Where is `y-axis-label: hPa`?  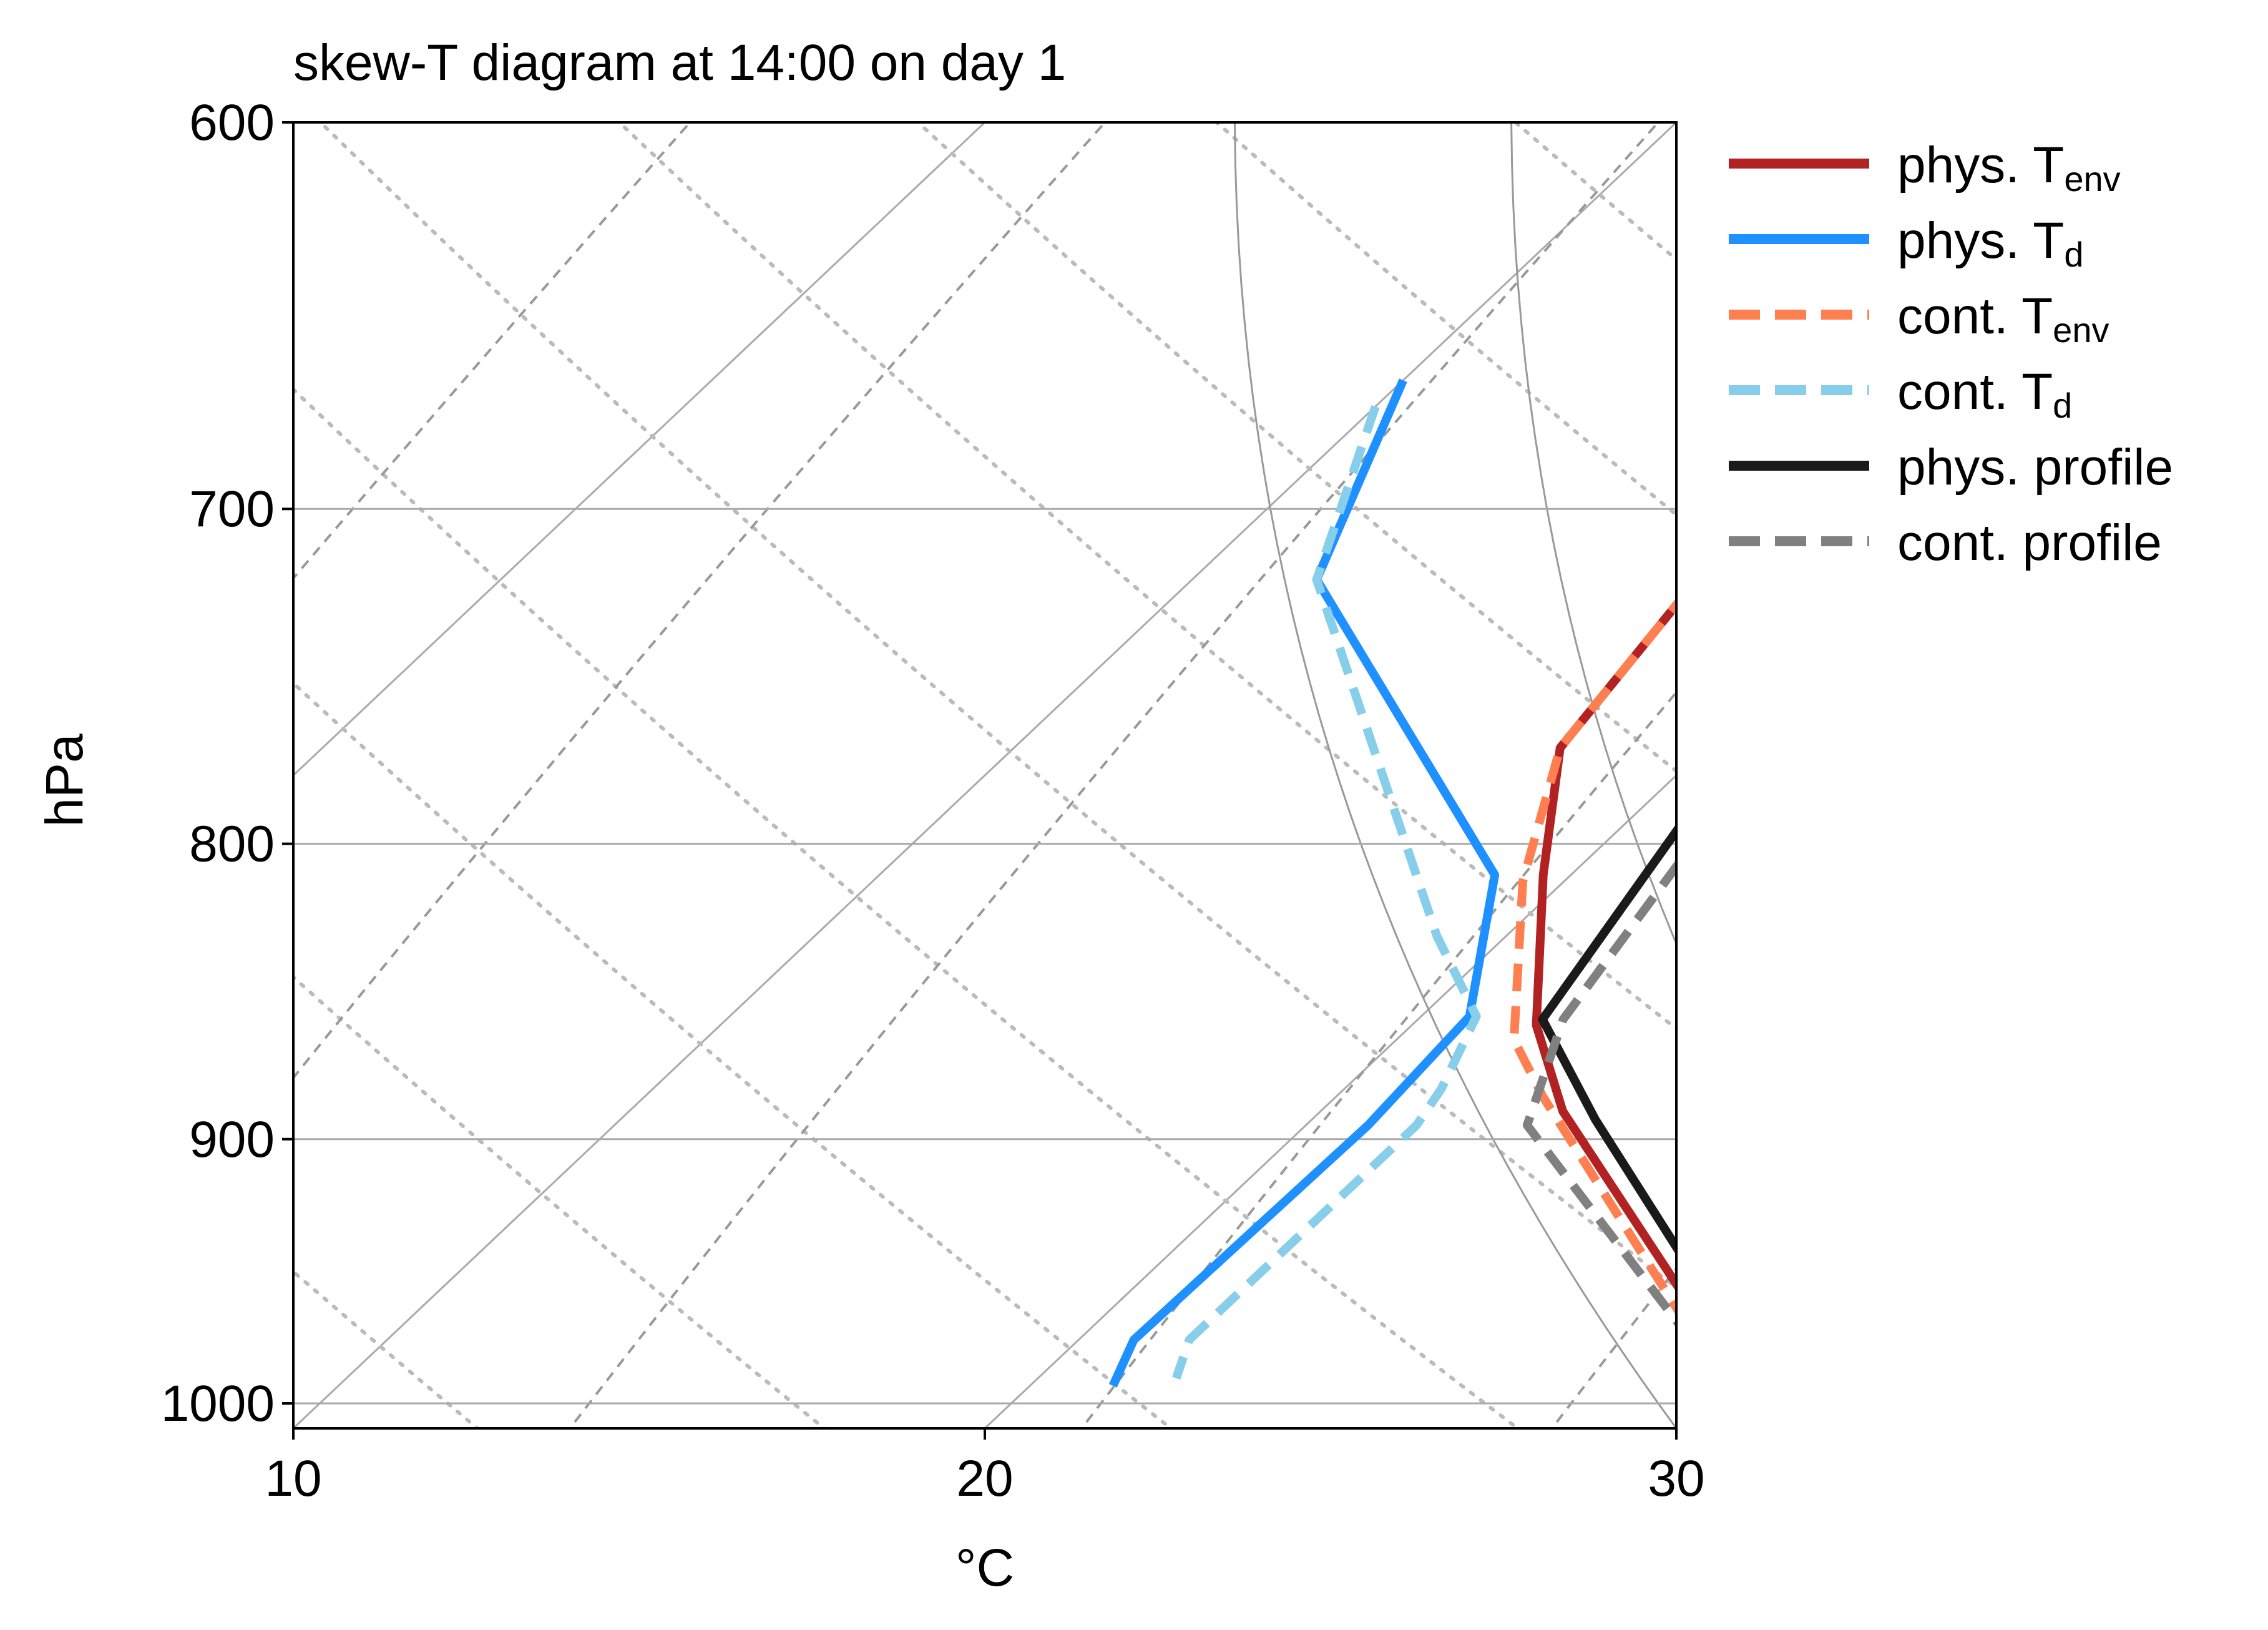 y-axis-label: hPa is located at coordinates (64, 781).